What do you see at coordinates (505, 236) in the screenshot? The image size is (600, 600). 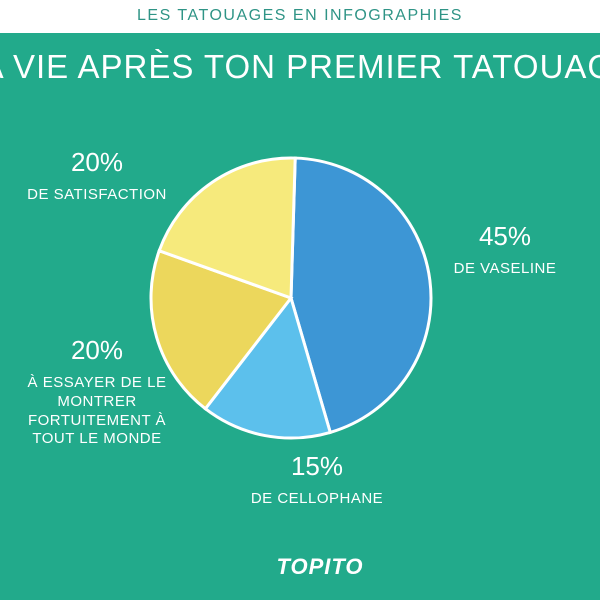 I see `value-label: 45%` at bounding box center [505, 236].